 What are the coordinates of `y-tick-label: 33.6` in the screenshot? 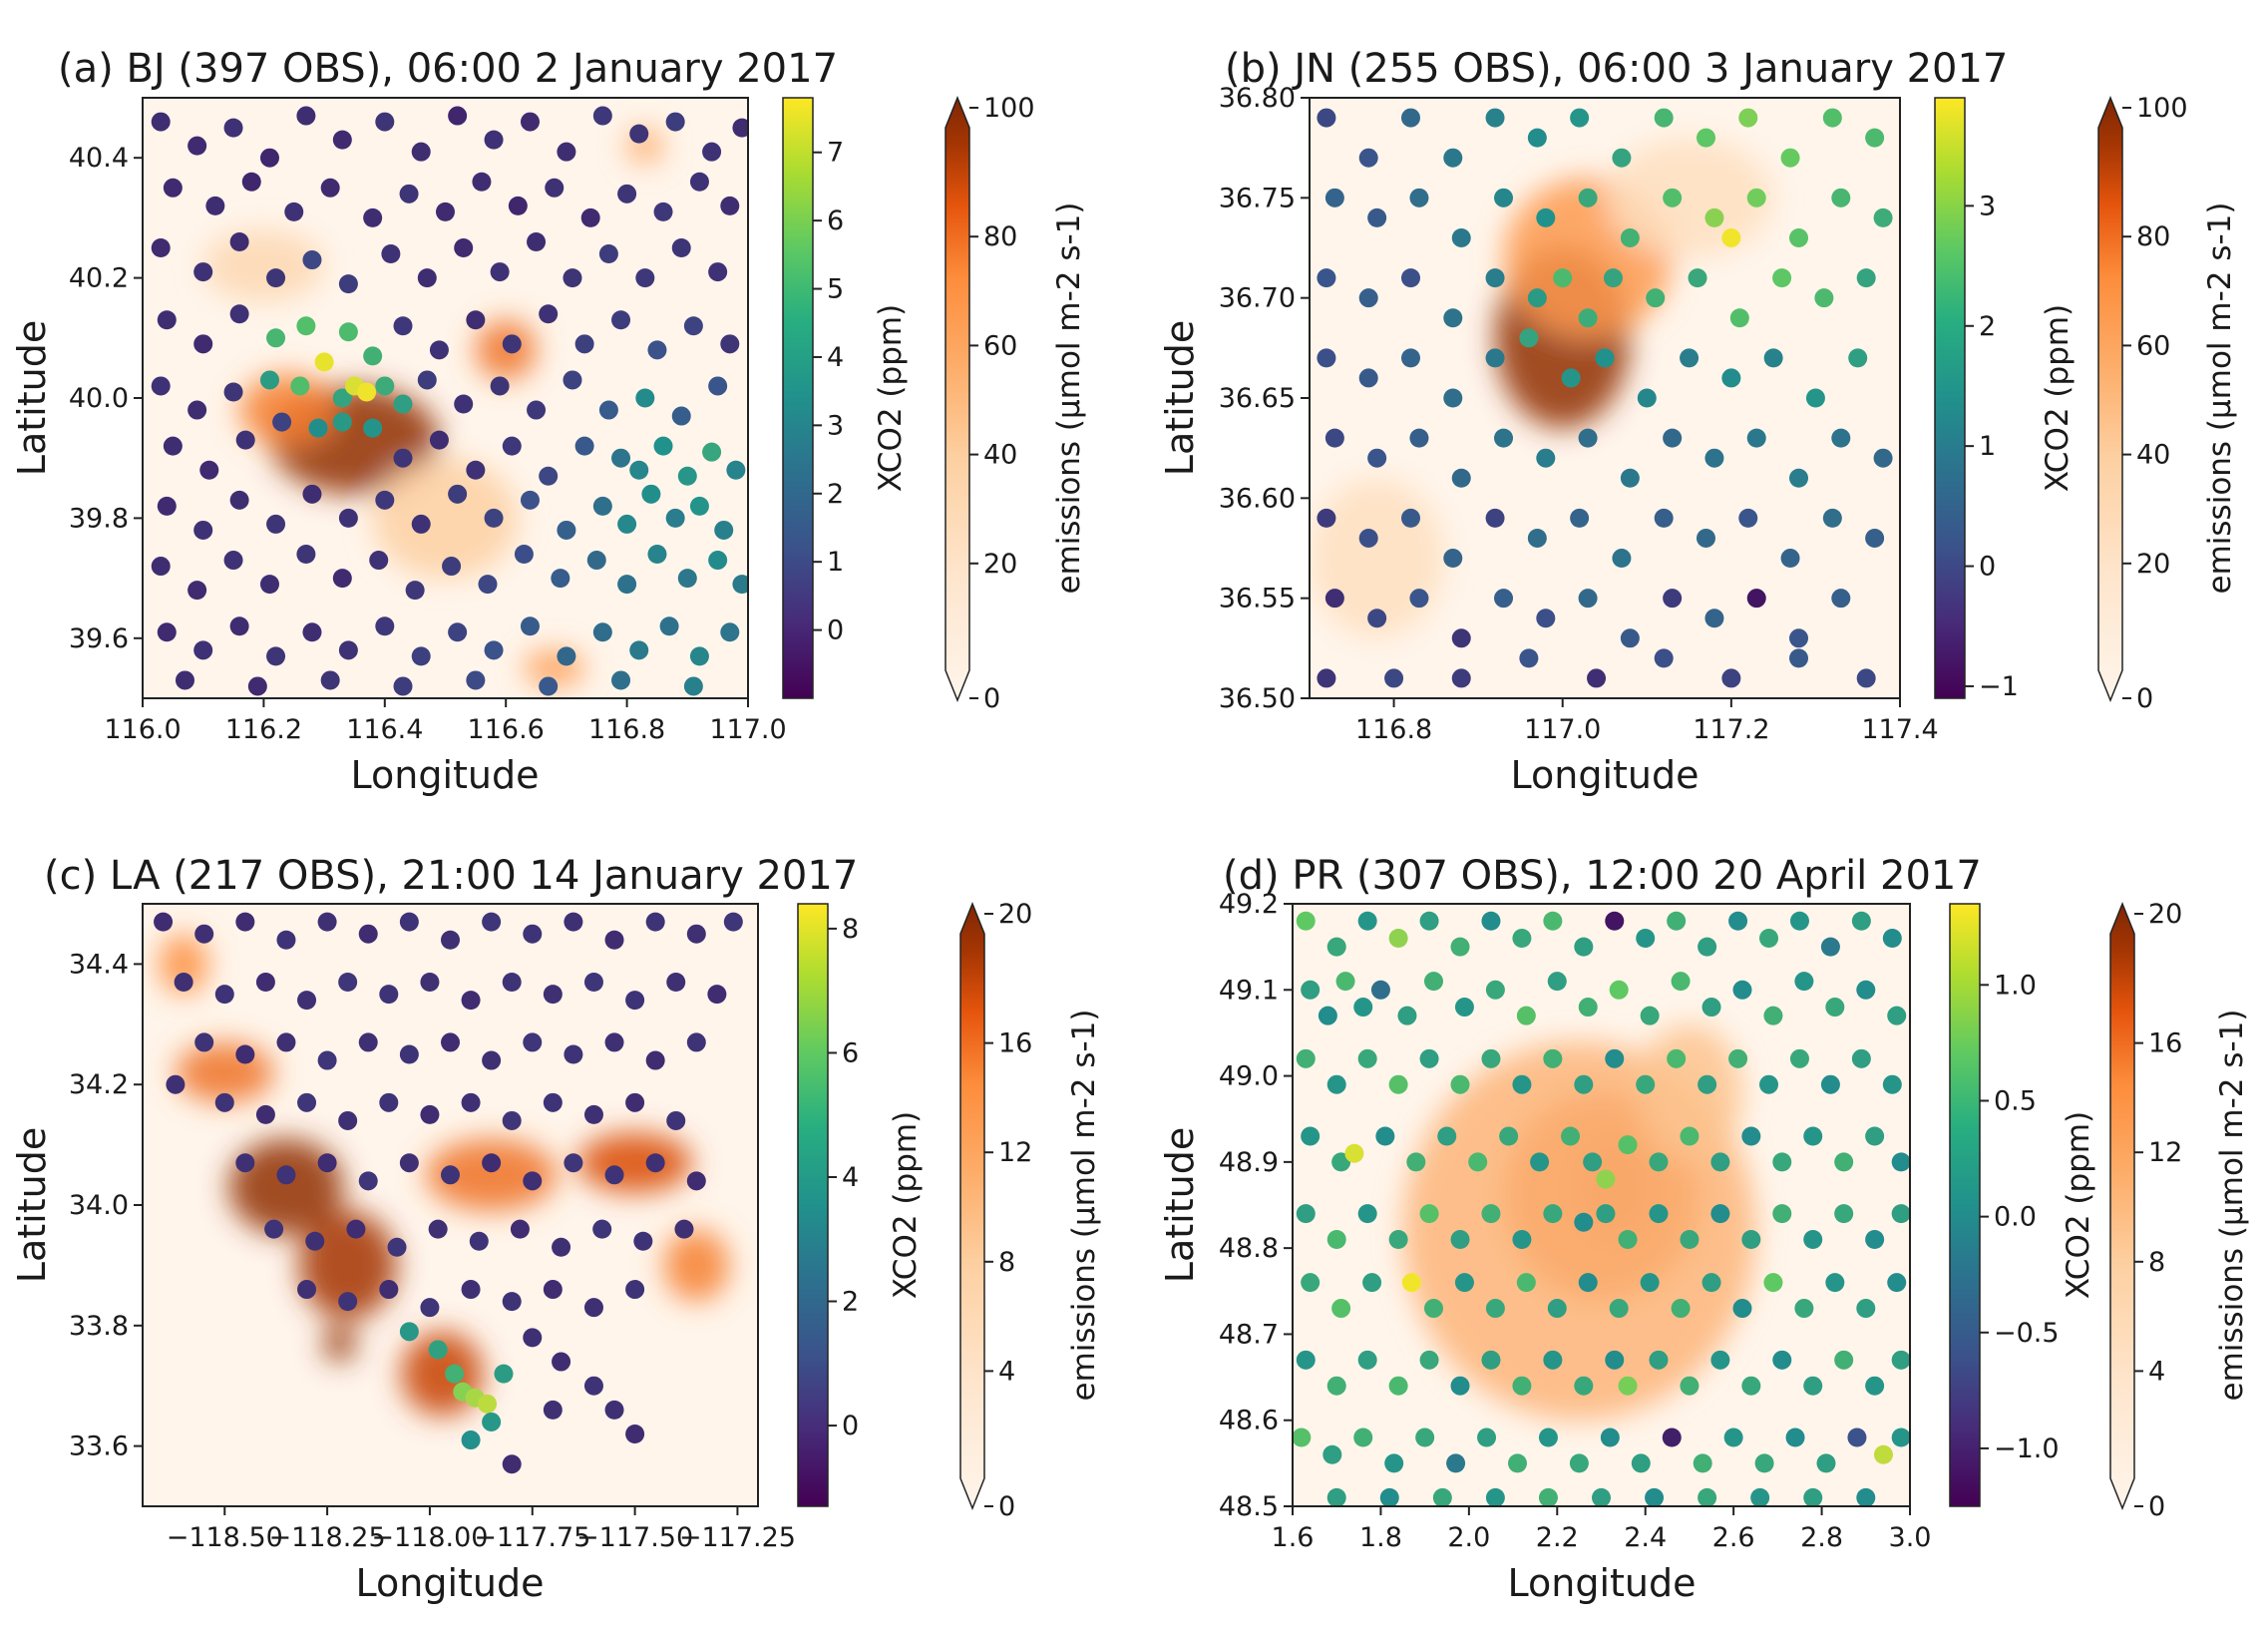 It's located at (99, 1446).